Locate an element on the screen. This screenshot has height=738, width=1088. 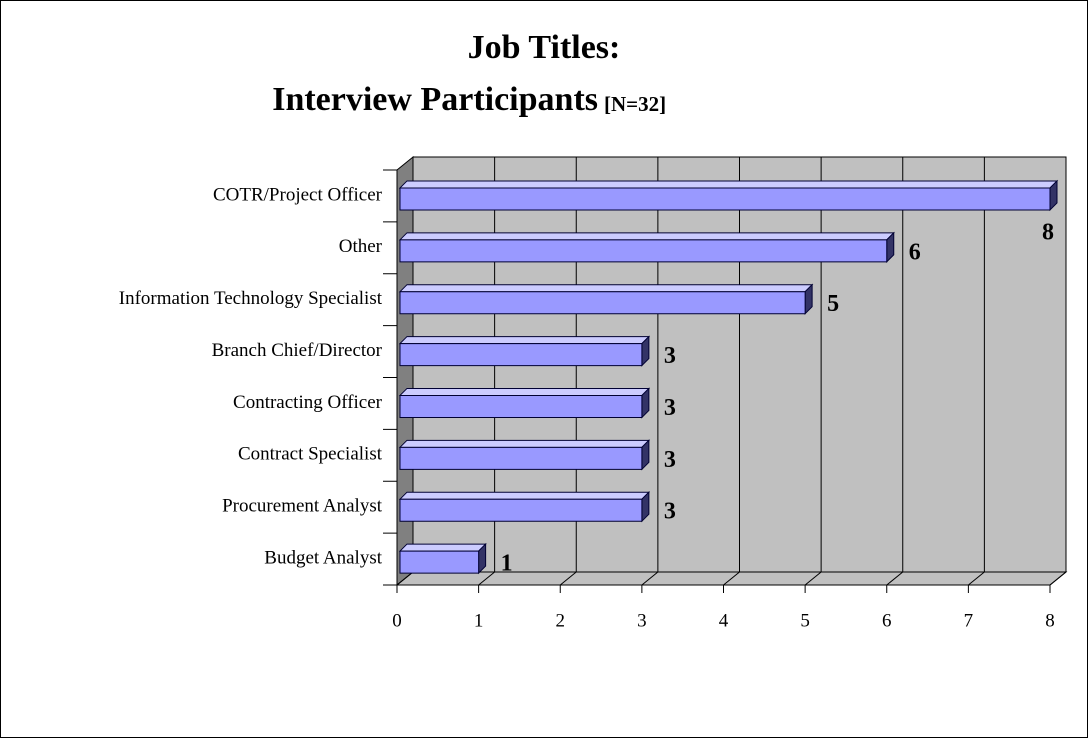
data-label: 5 is located at coordinates (833, 304).